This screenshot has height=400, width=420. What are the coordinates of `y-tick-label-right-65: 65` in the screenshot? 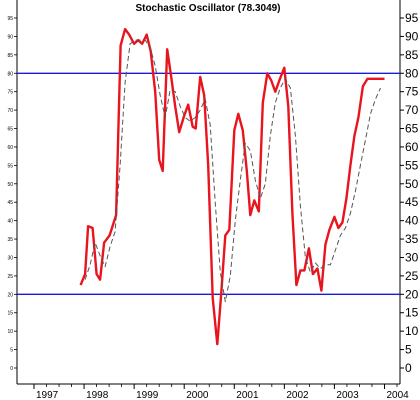 It's located at (412, 129).